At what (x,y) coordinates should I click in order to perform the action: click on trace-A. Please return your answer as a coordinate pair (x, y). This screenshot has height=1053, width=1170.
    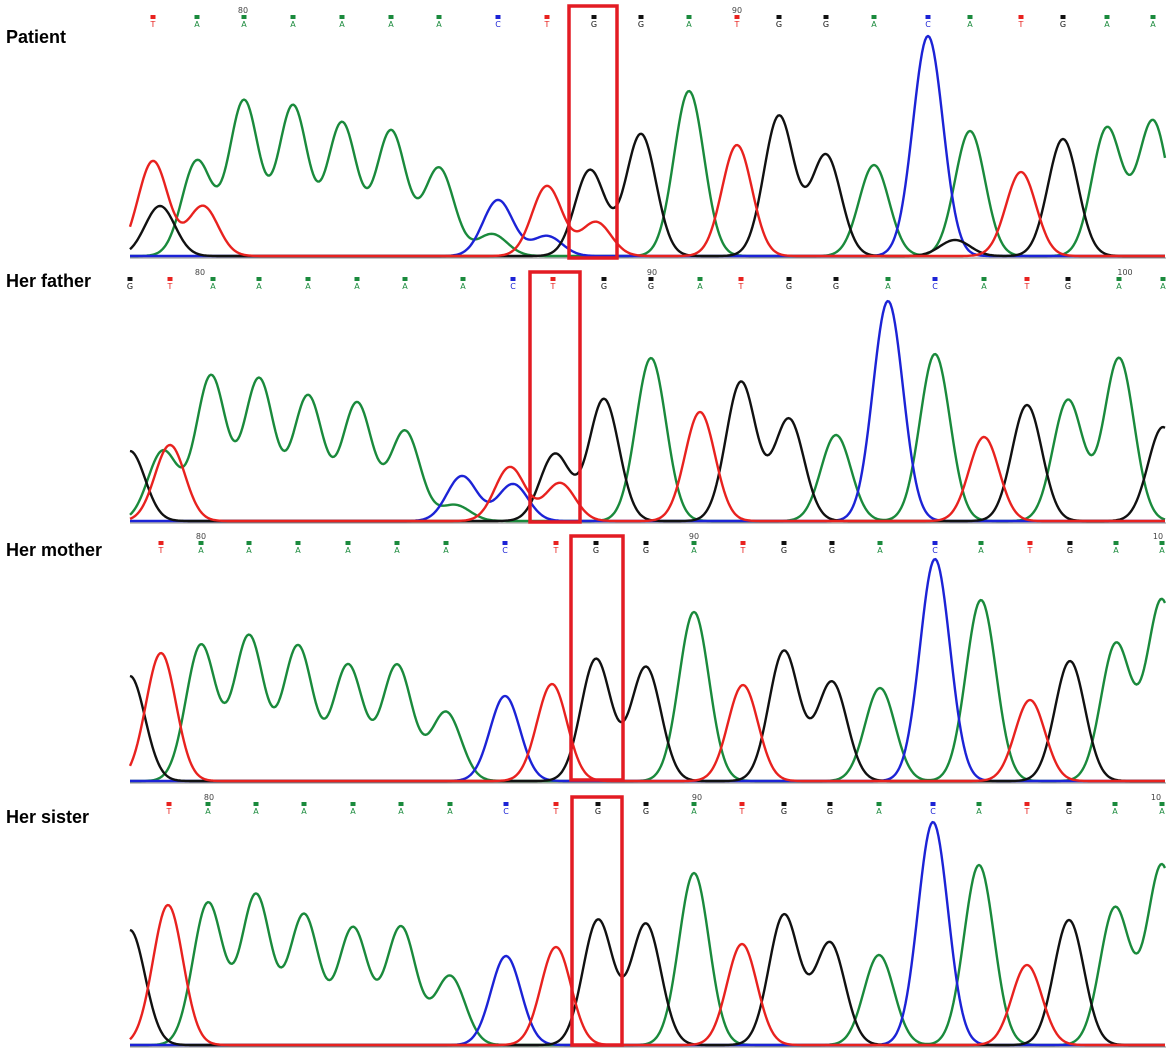
    Looking at the image, I should click on (648, 173).